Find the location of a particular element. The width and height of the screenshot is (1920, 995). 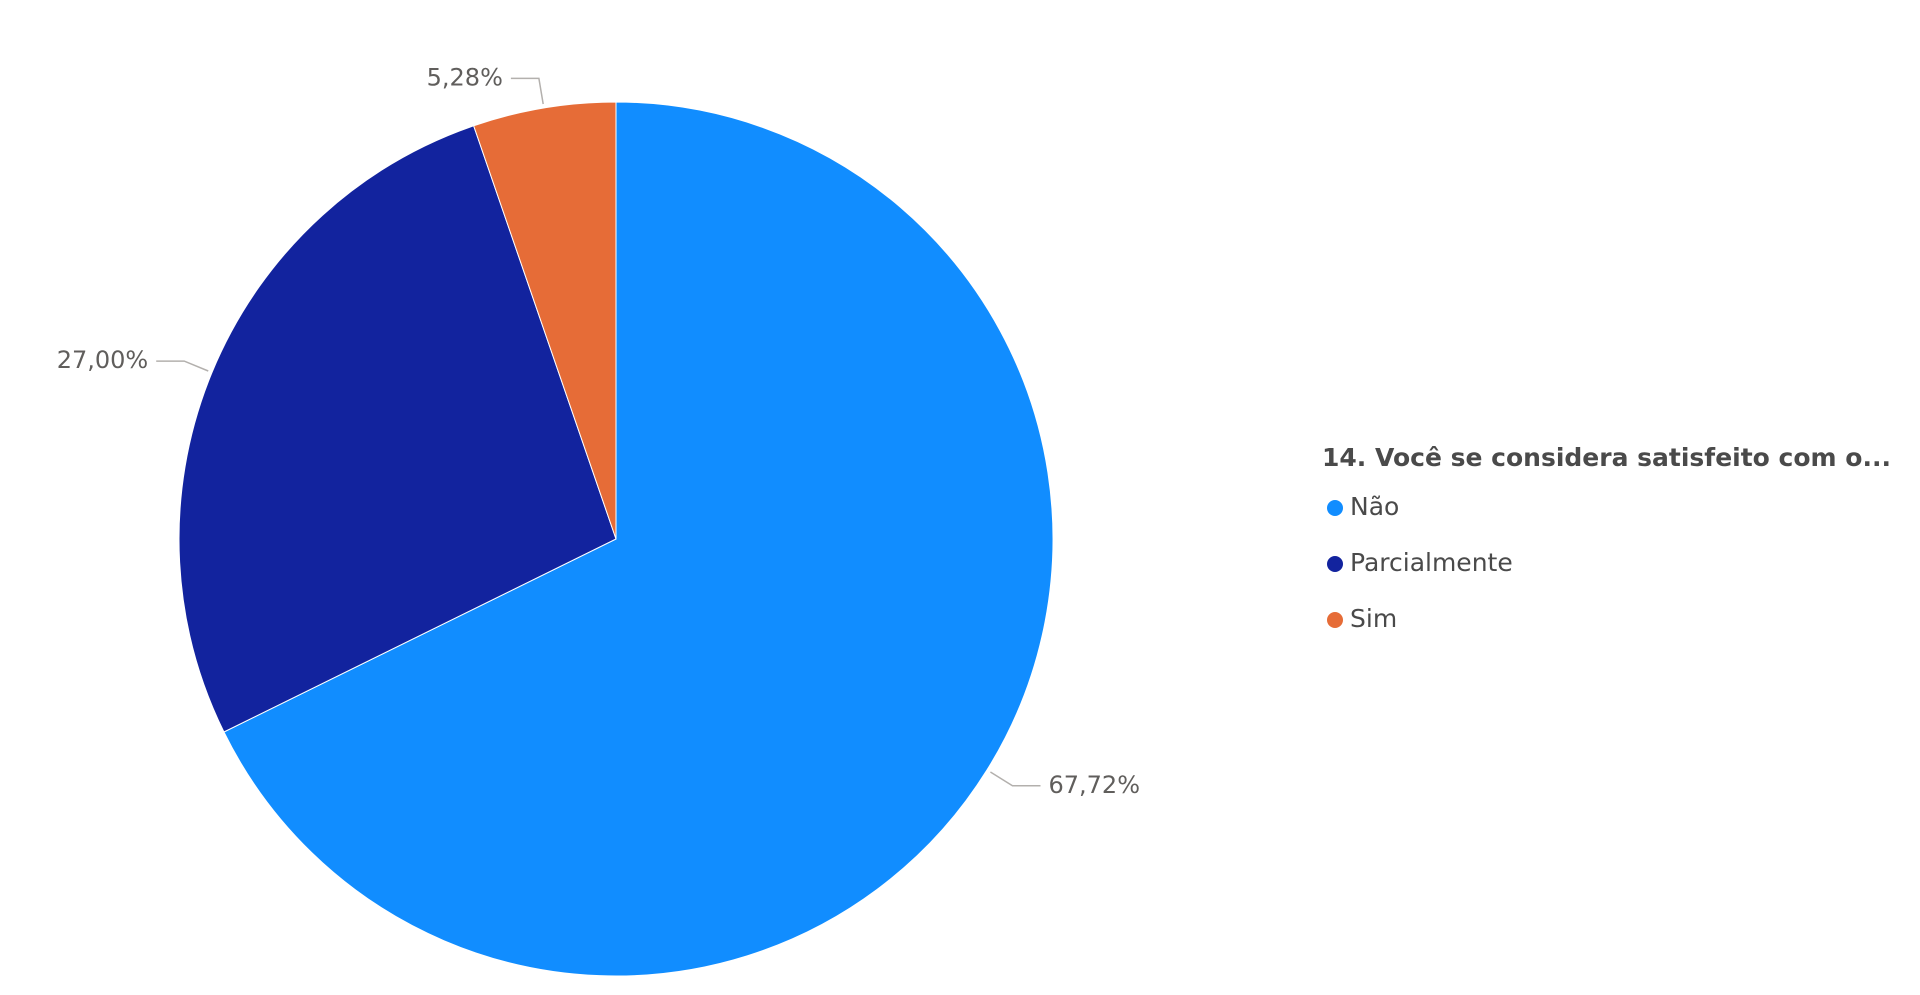

legend-item: Parcialmente is located at coordinates (1431, 562).